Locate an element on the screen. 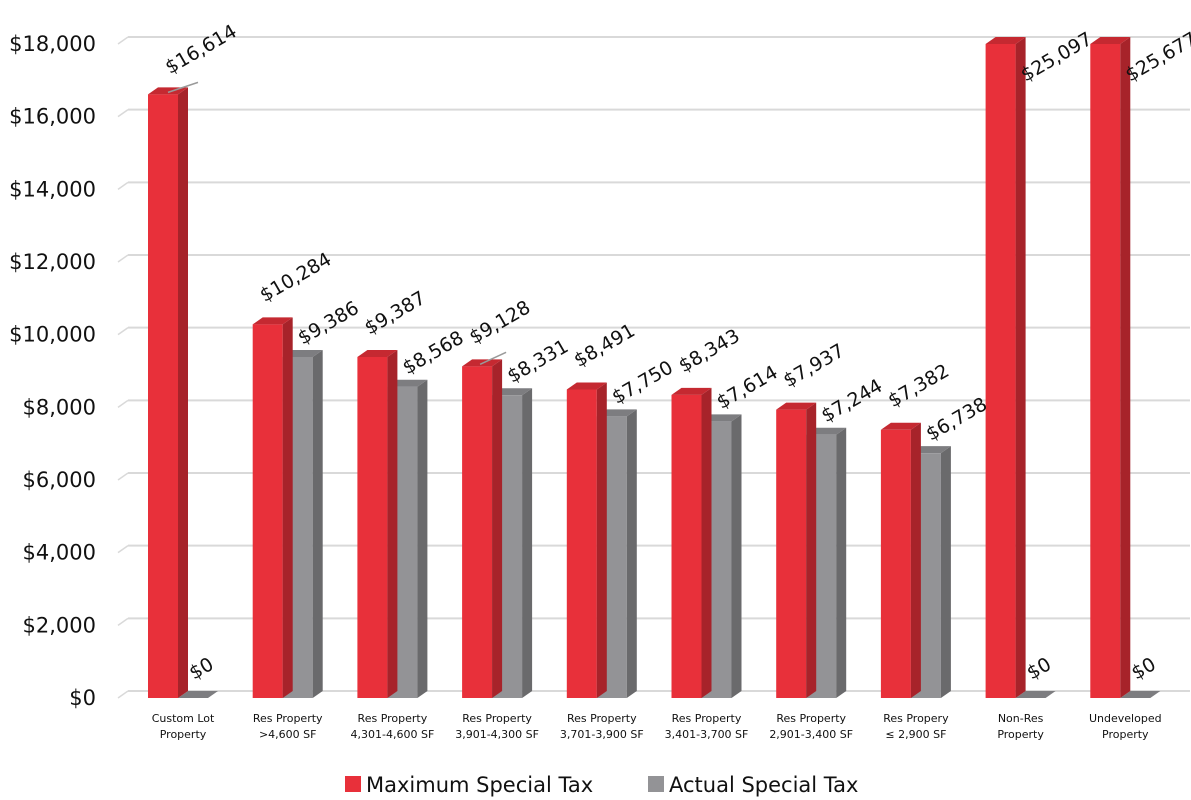 The width and height of the screenshot is (1191, 800). x-tick-label: Custom Lot is located at coordinates (183, 718).